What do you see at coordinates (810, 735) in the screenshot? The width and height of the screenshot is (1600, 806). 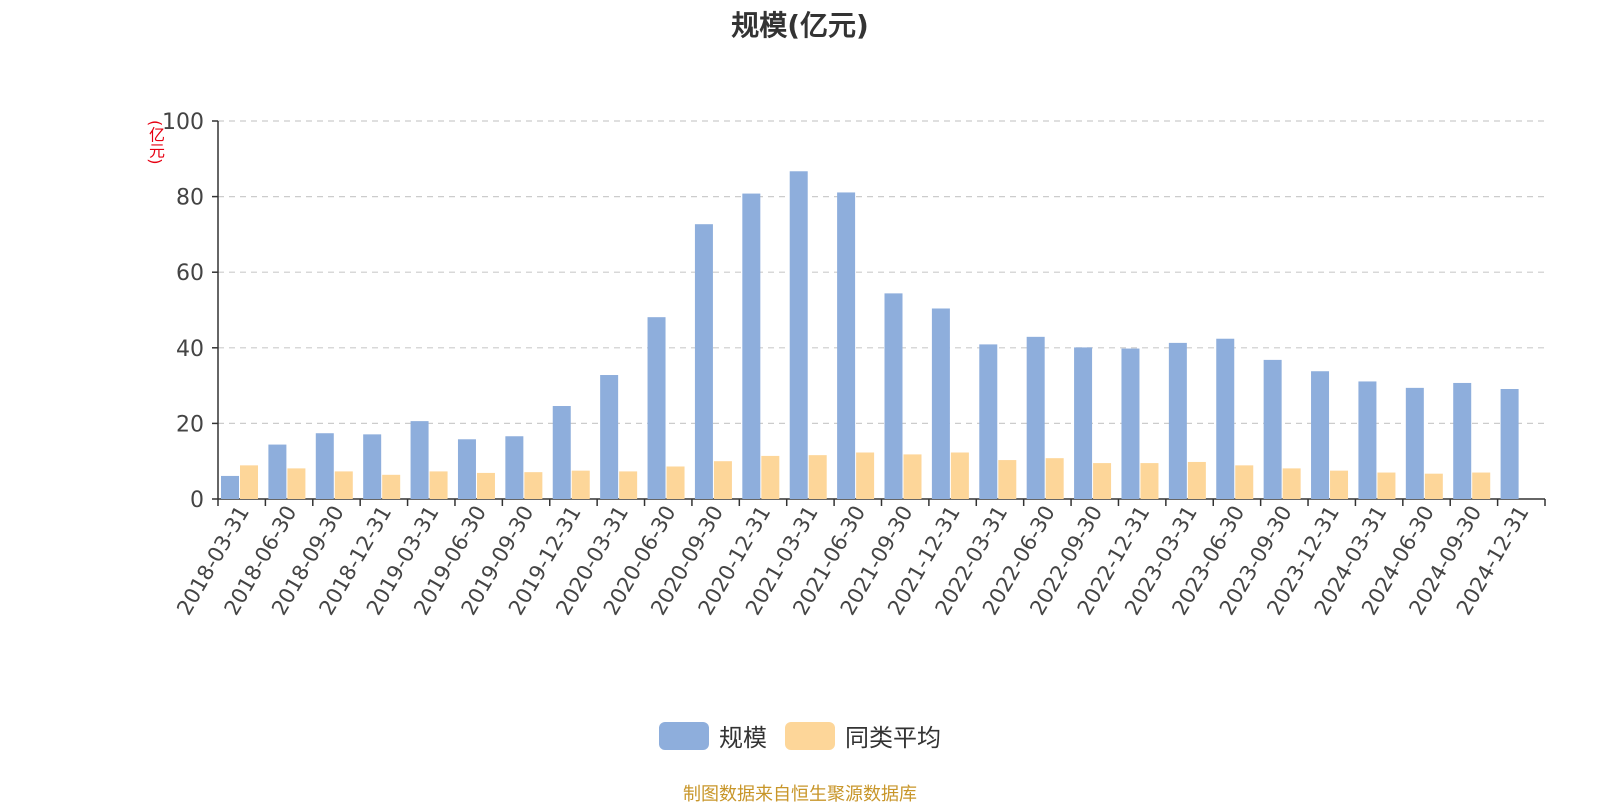 I see `legend-swatch-peer-average` at bounding box center [810, 735].